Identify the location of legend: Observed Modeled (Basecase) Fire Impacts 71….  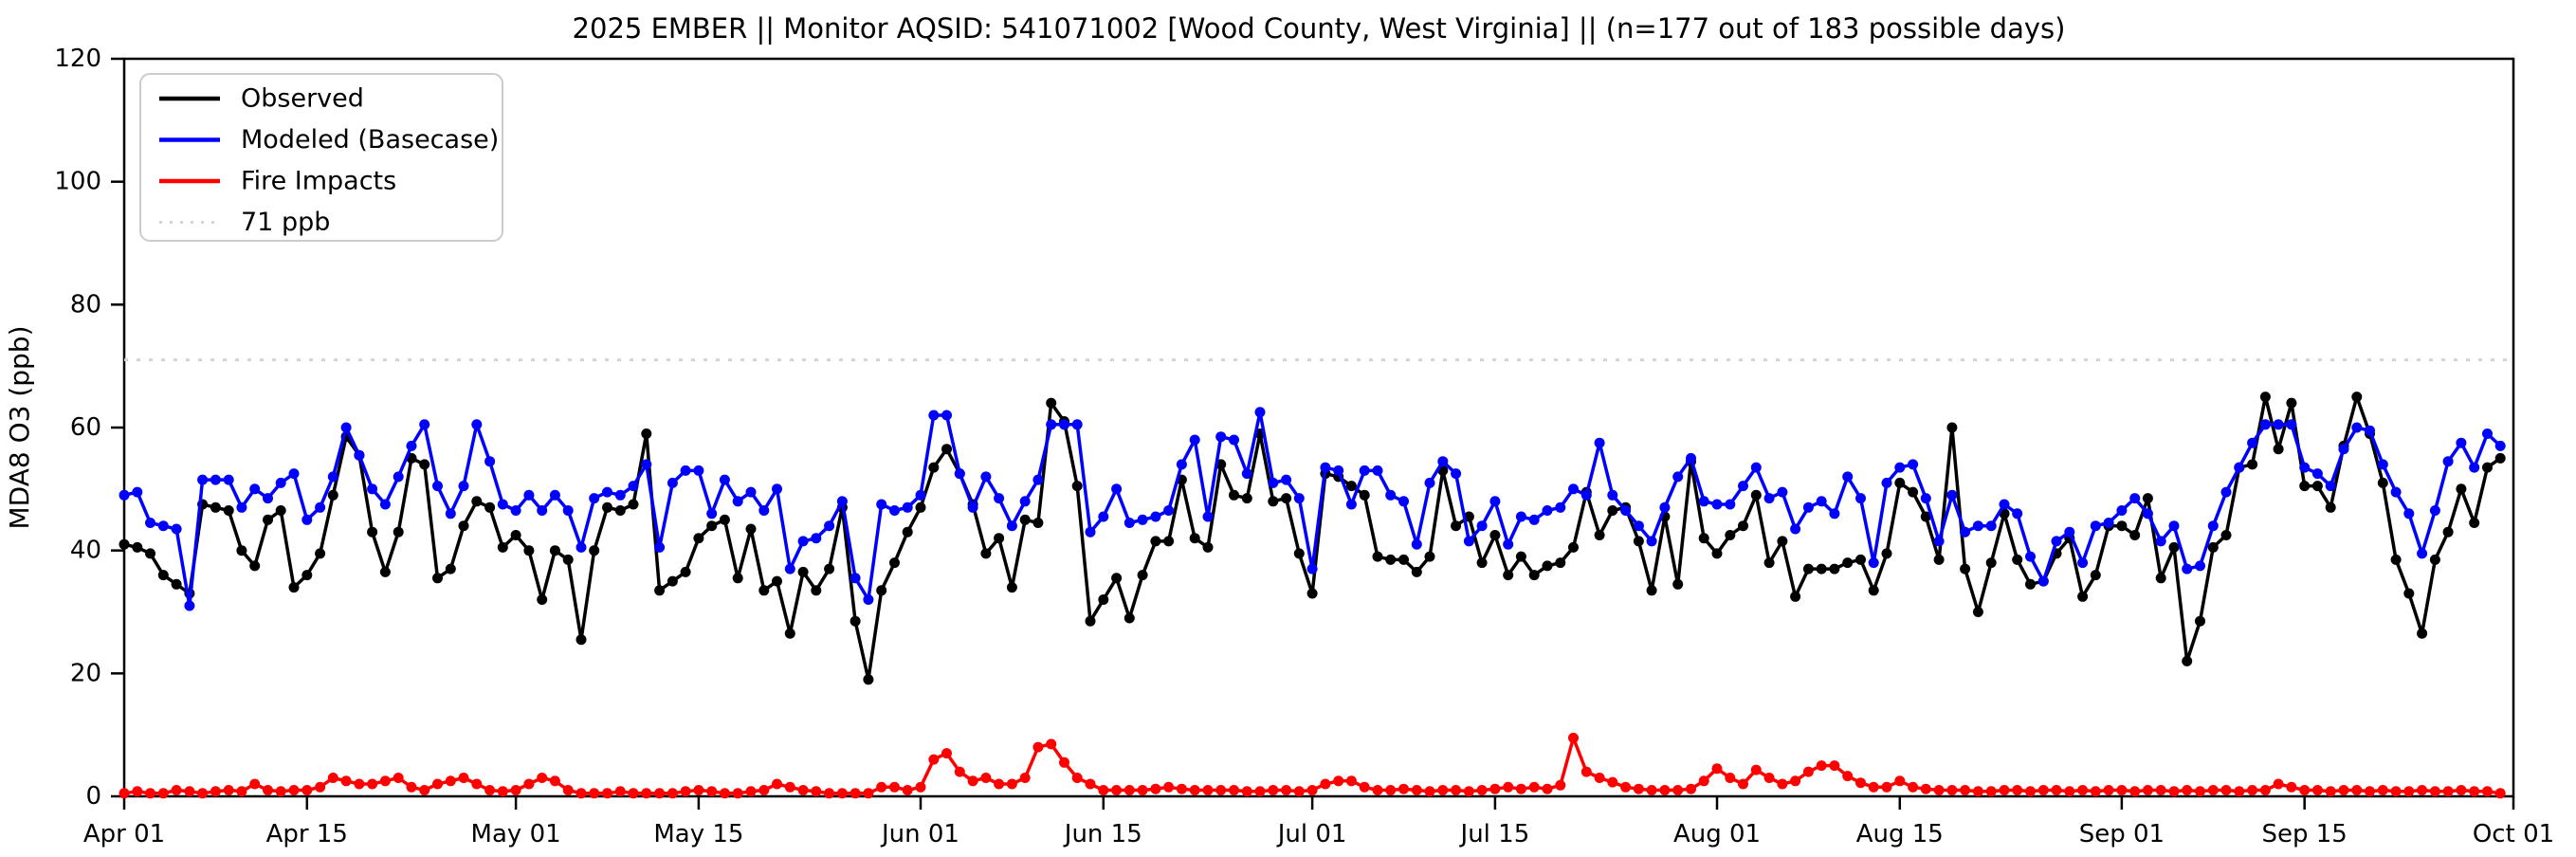
(321, 157).